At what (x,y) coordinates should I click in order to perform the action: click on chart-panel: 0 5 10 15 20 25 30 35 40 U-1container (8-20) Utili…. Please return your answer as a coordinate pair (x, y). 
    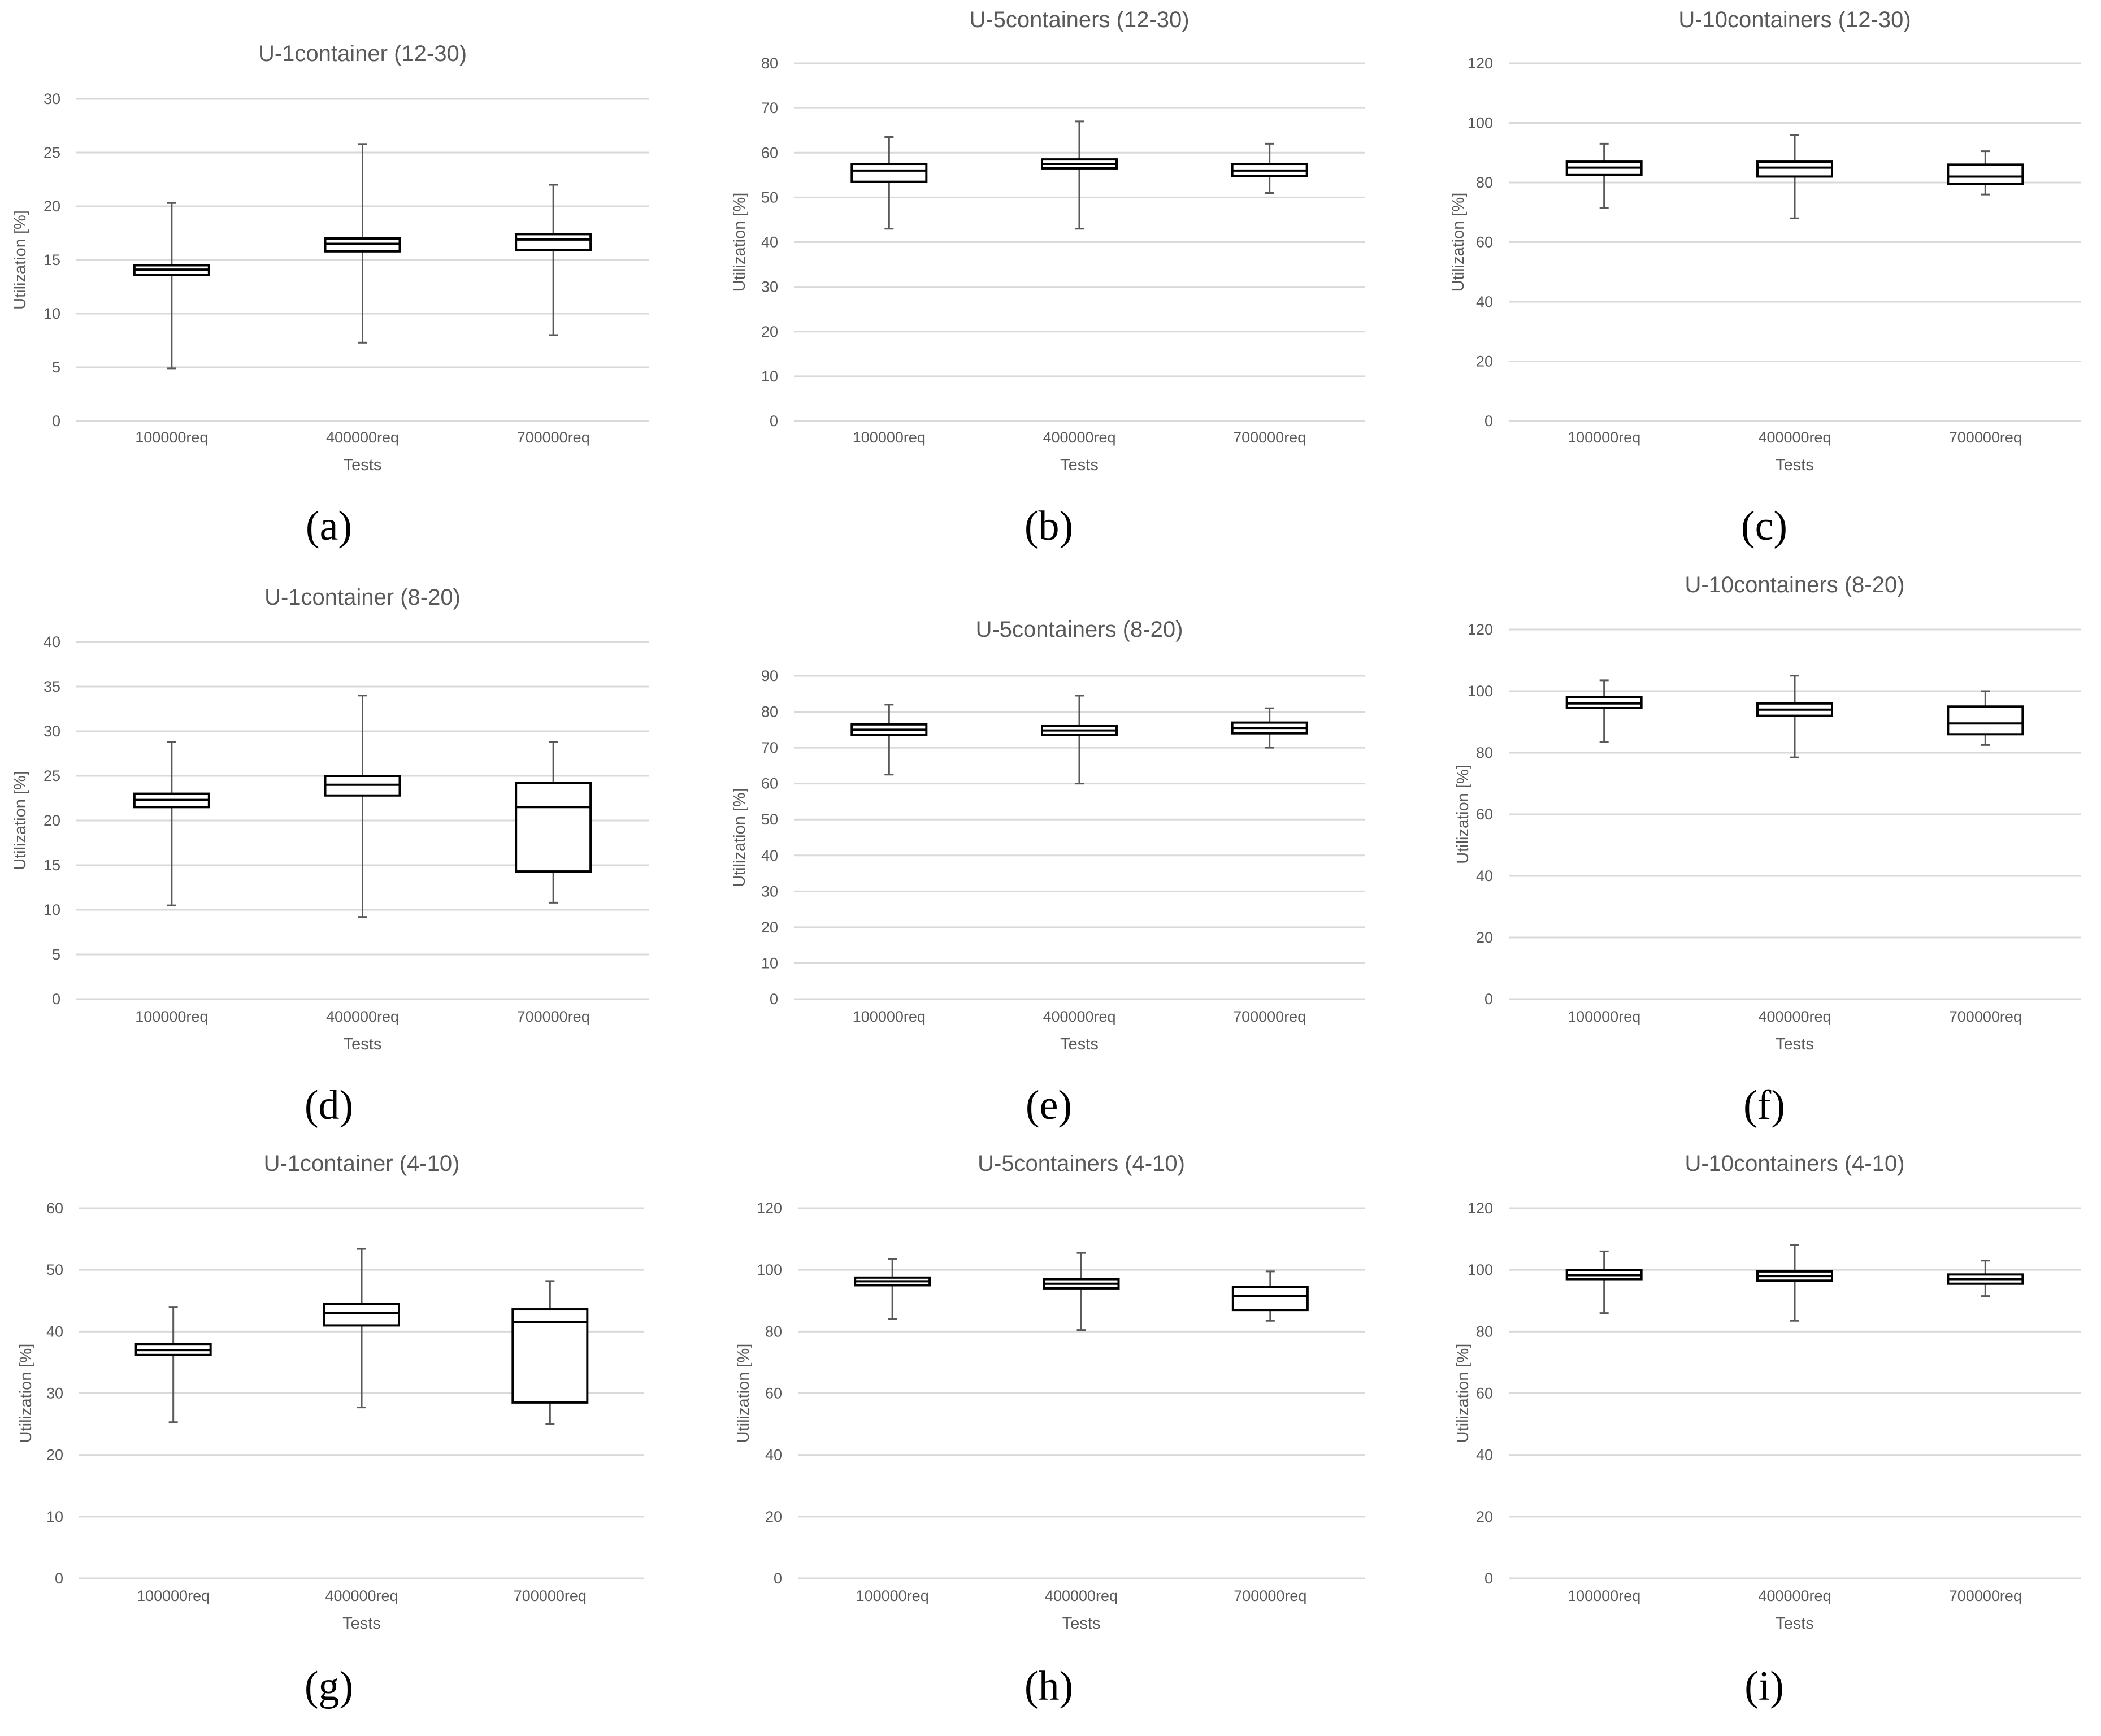
    Looking at the image, I should click on (330, 857).